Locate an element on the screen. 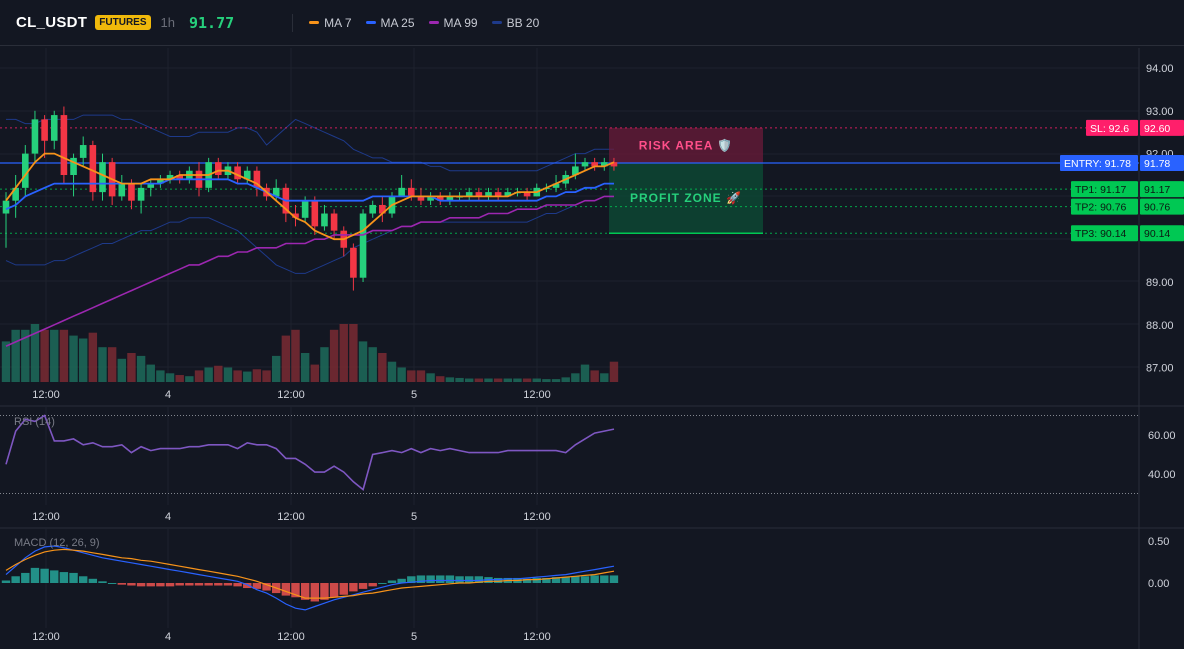  header-divider is located at coordinates (293, 22).